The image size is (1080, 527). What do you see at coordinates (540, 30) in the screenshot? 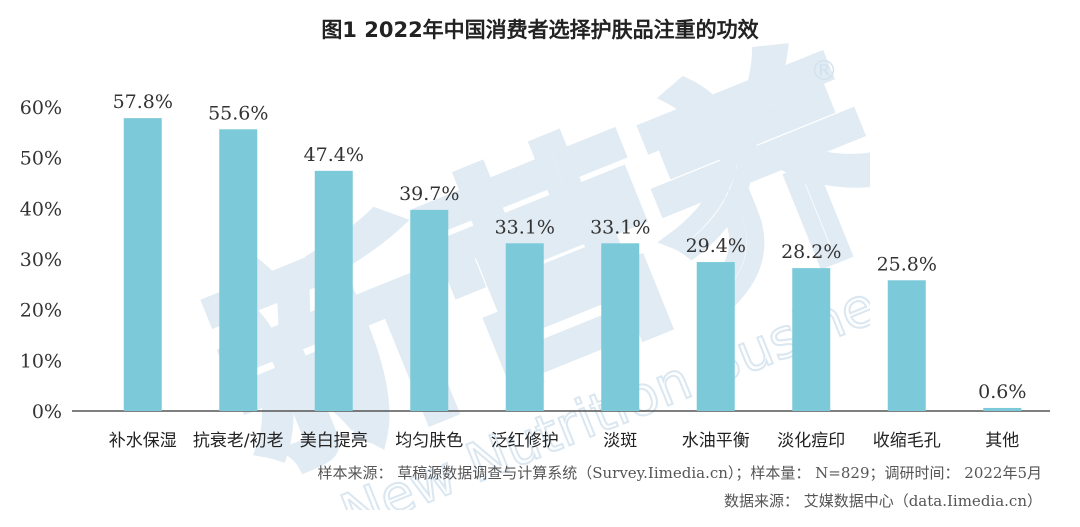
I see `chart-title: 图1 2022年中国消费者选择护肤品注重的功效` at bounding box center [540, 30].